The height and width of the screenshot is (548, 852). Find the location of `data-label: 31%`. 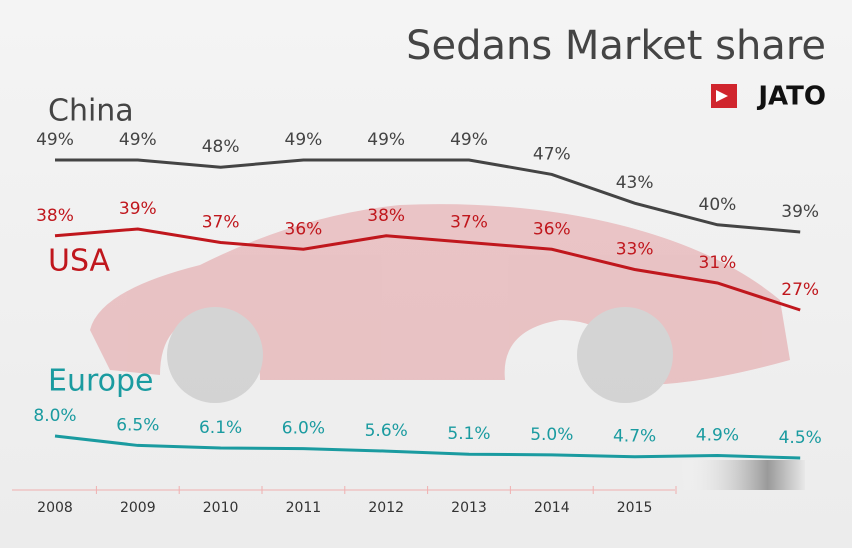

data-label: 31% is located at coordinates (718, 263).